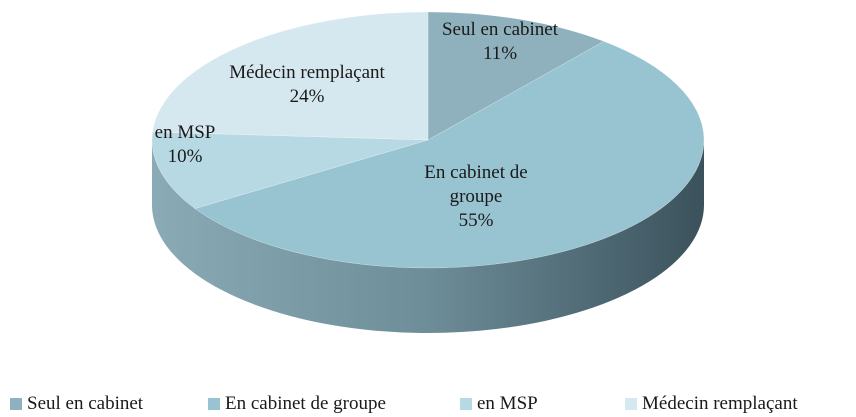 The width and height of the screenshot is (856, 417). What do you see at coordinates (305, 403) in the screenshot?
I see `legend-label: En cabinet de groupe` at bounding box center [305, 403].